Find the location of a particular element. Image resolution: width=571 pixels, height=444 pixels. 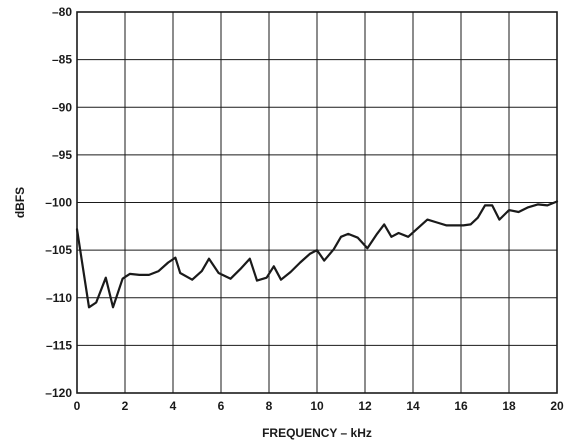

x-tick-label: 6 is located at coordinates (221, 406).